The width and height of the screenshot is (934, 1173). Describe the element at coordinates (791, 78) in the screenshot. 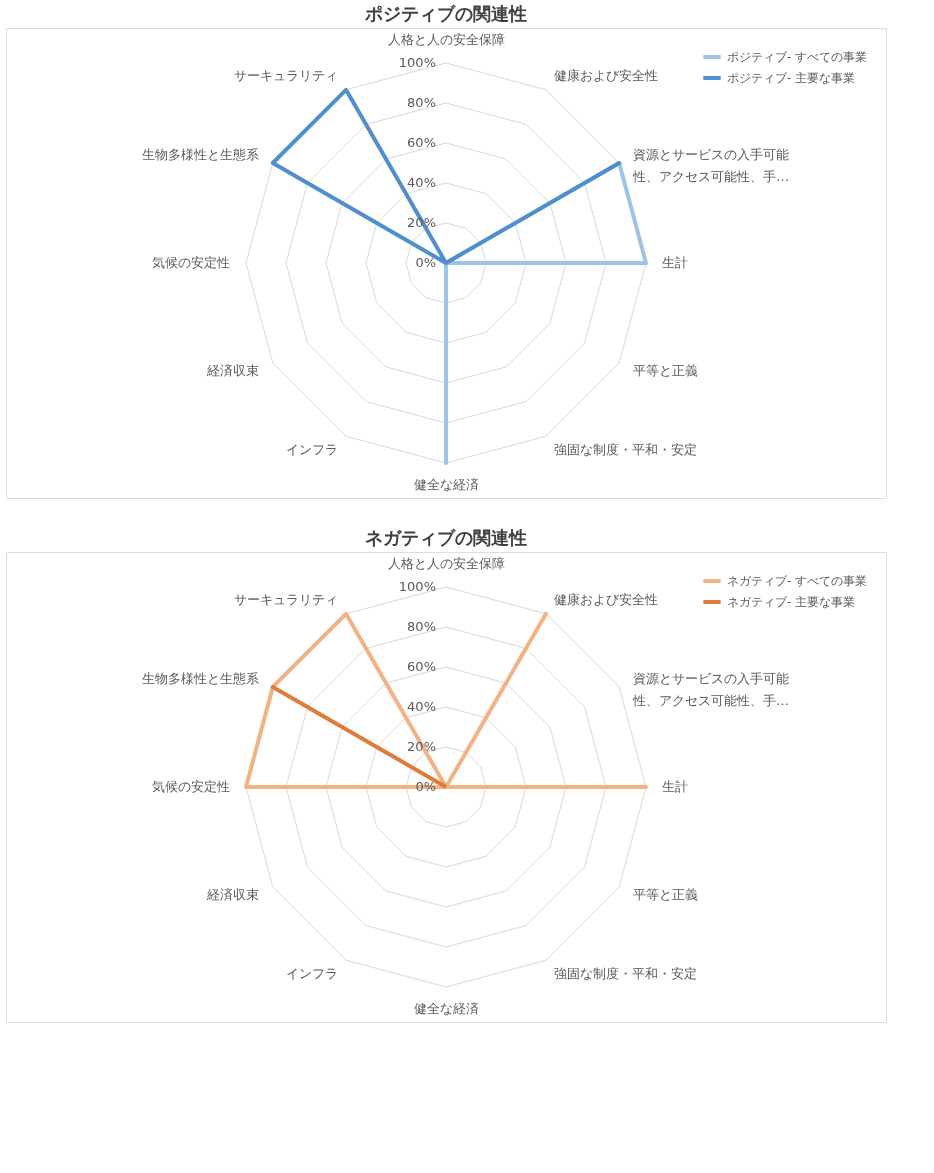

I see `legend-label: ポジティブ- 主要な事業` at that location.